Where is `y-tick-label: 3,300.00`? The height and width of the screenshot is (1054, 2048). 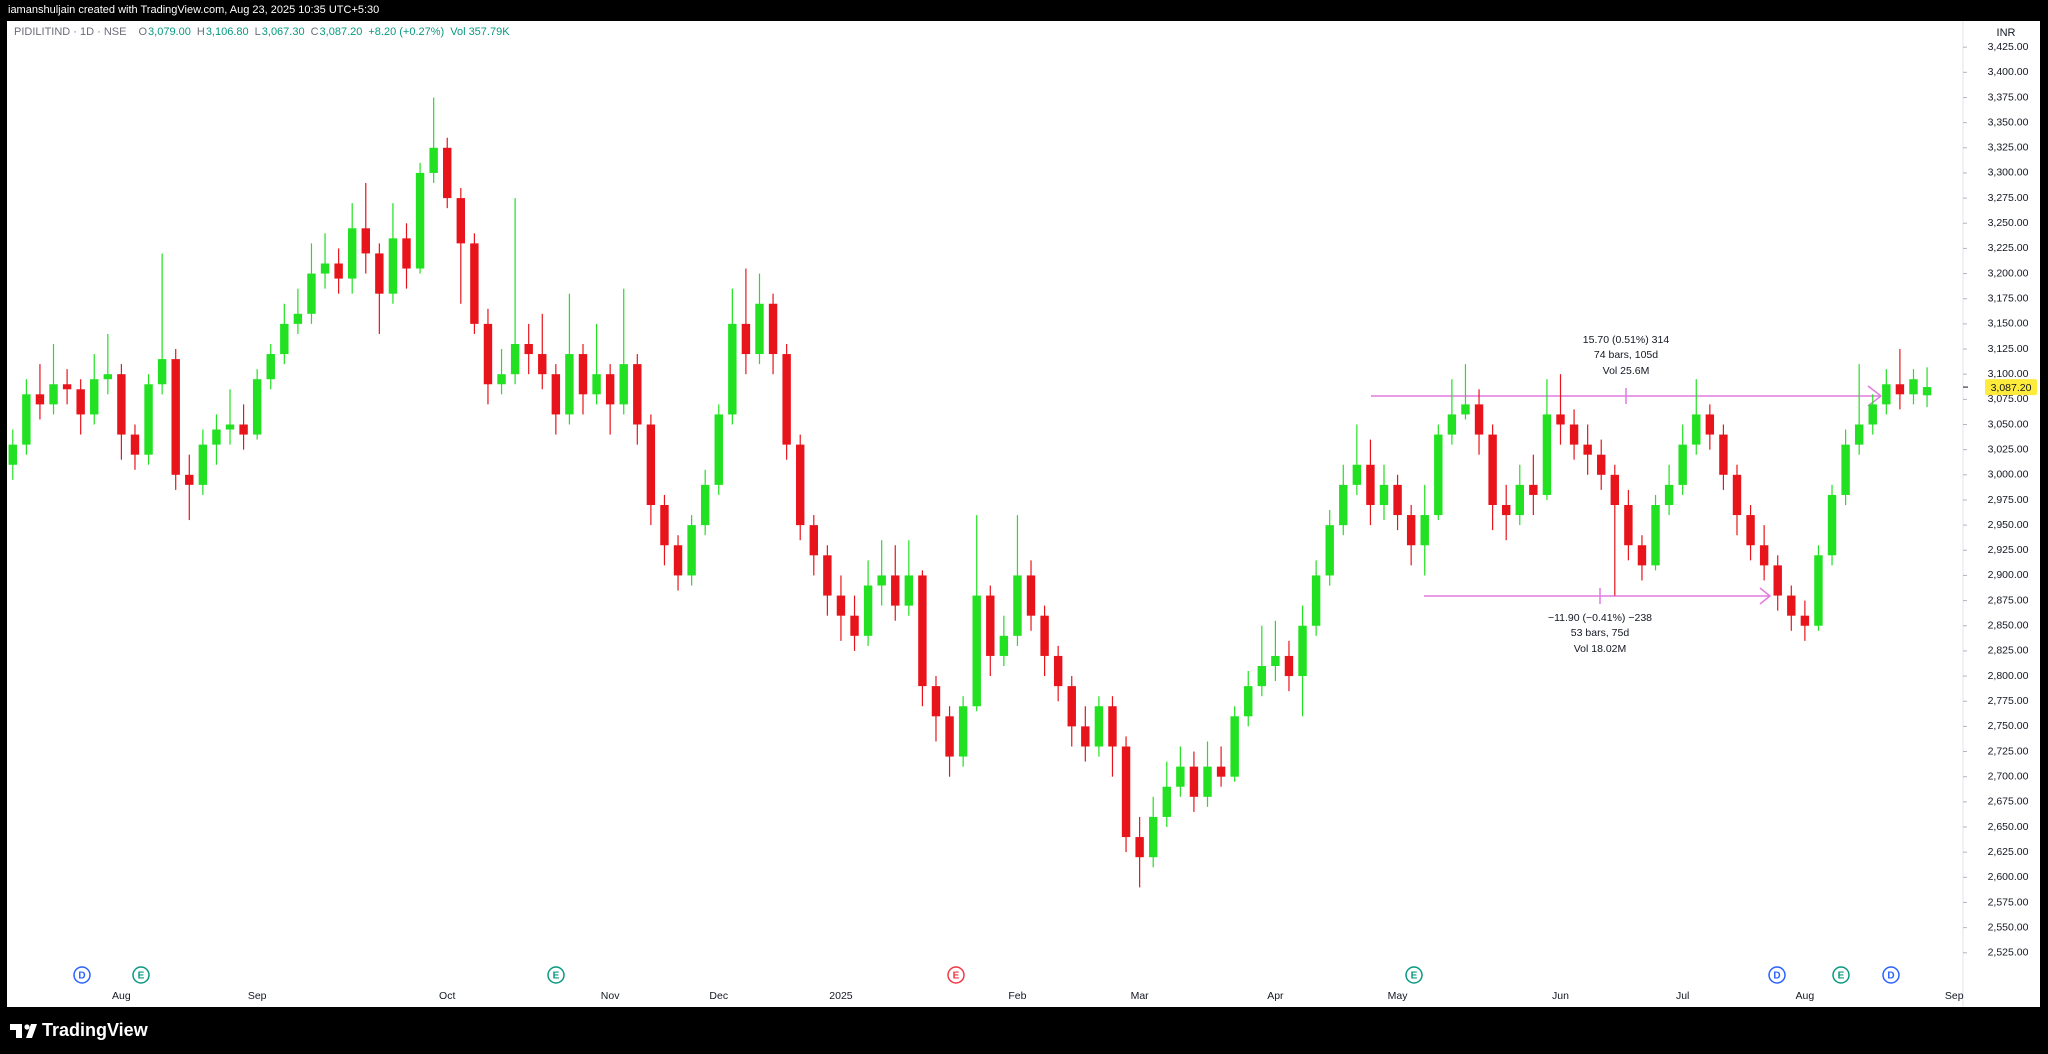
y-tick-label: 3,300.00 is located at coordinates (2008, 173).